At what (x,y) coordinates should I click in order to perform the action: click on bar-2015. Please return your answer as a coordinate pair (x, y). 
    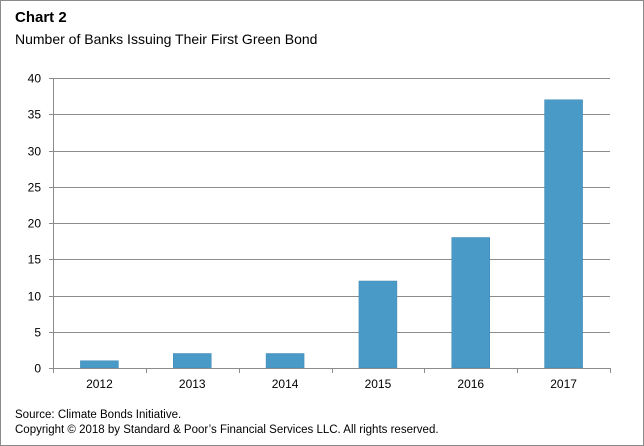
    Looking at the image, I should click on (378, 324).